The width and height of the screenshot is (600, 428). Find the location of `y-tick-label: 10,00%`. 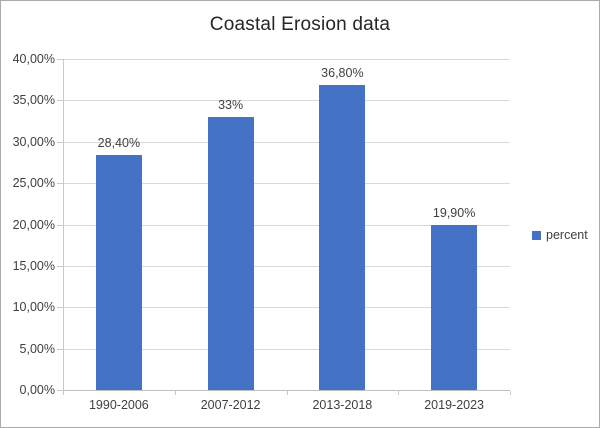

y-tick-label: 10,00% is located at coordinates (33, 307).